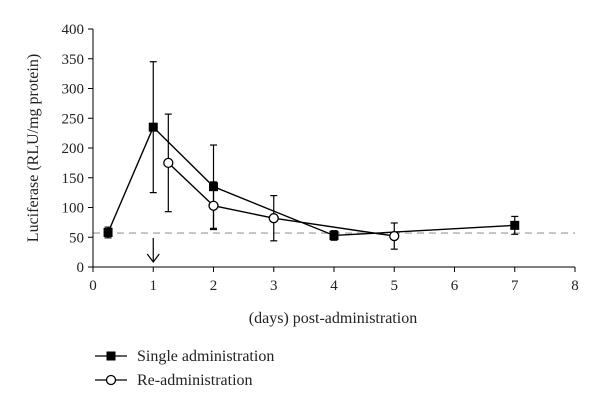 This screenshot has width=600, height=408. Describe the element at coordinates (81, 268) in the screenshot. I see `y-tick-label: 0` at that location.